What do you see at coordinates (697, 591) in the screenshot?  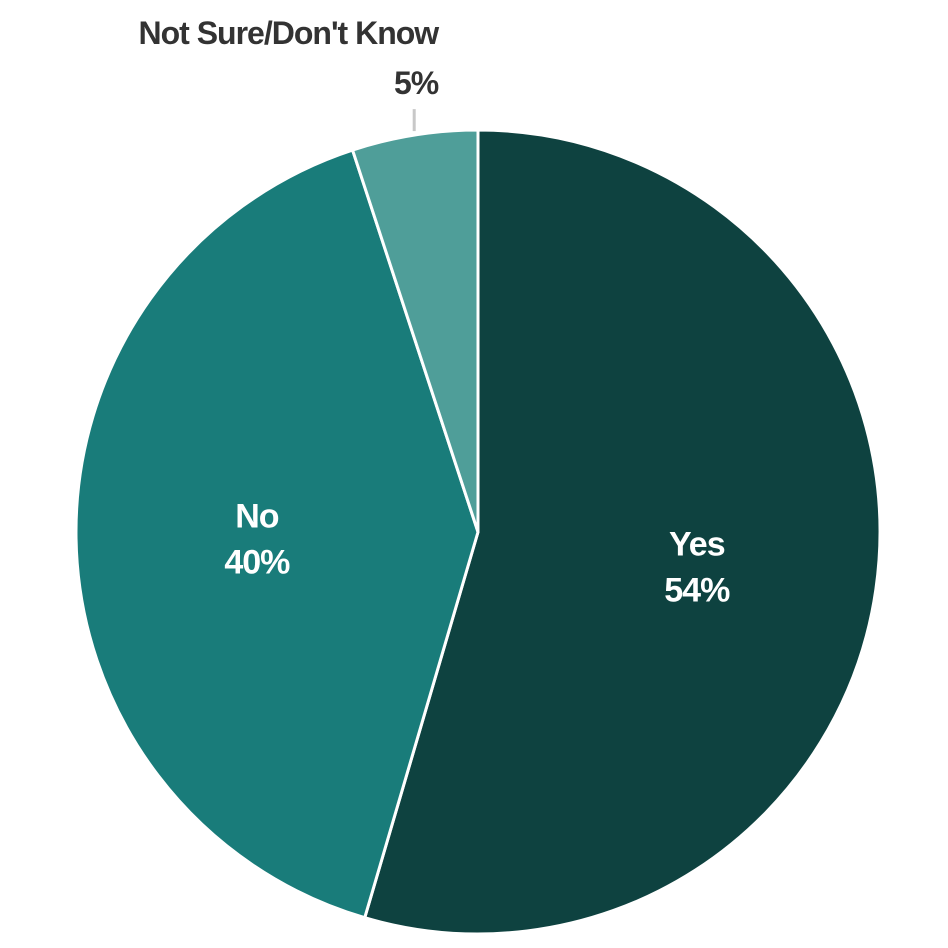 I see `slice-value-yes: 54%` at bounding box center [697, 591].